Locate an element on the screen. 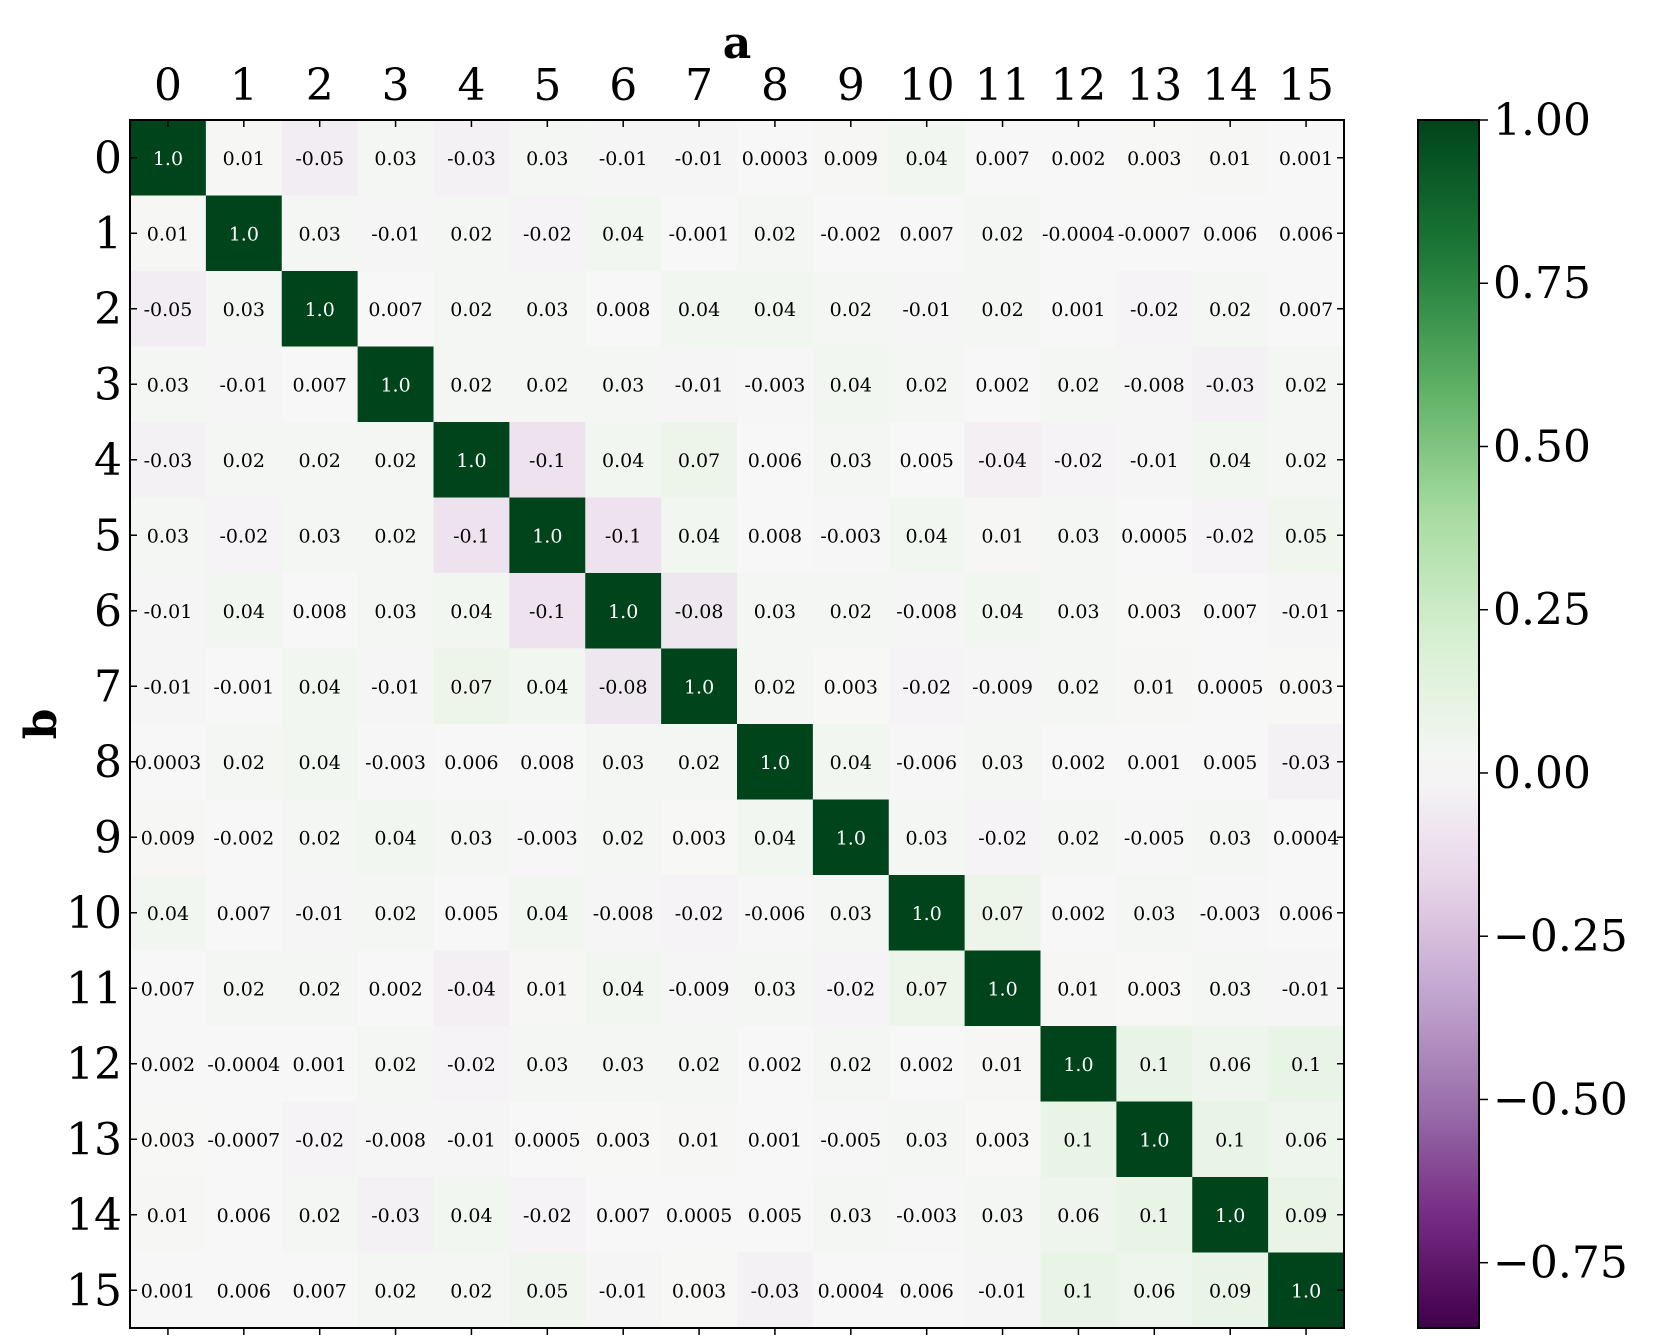  heatmap-cell-label: 0.01 is located at coordinates (244, 159).